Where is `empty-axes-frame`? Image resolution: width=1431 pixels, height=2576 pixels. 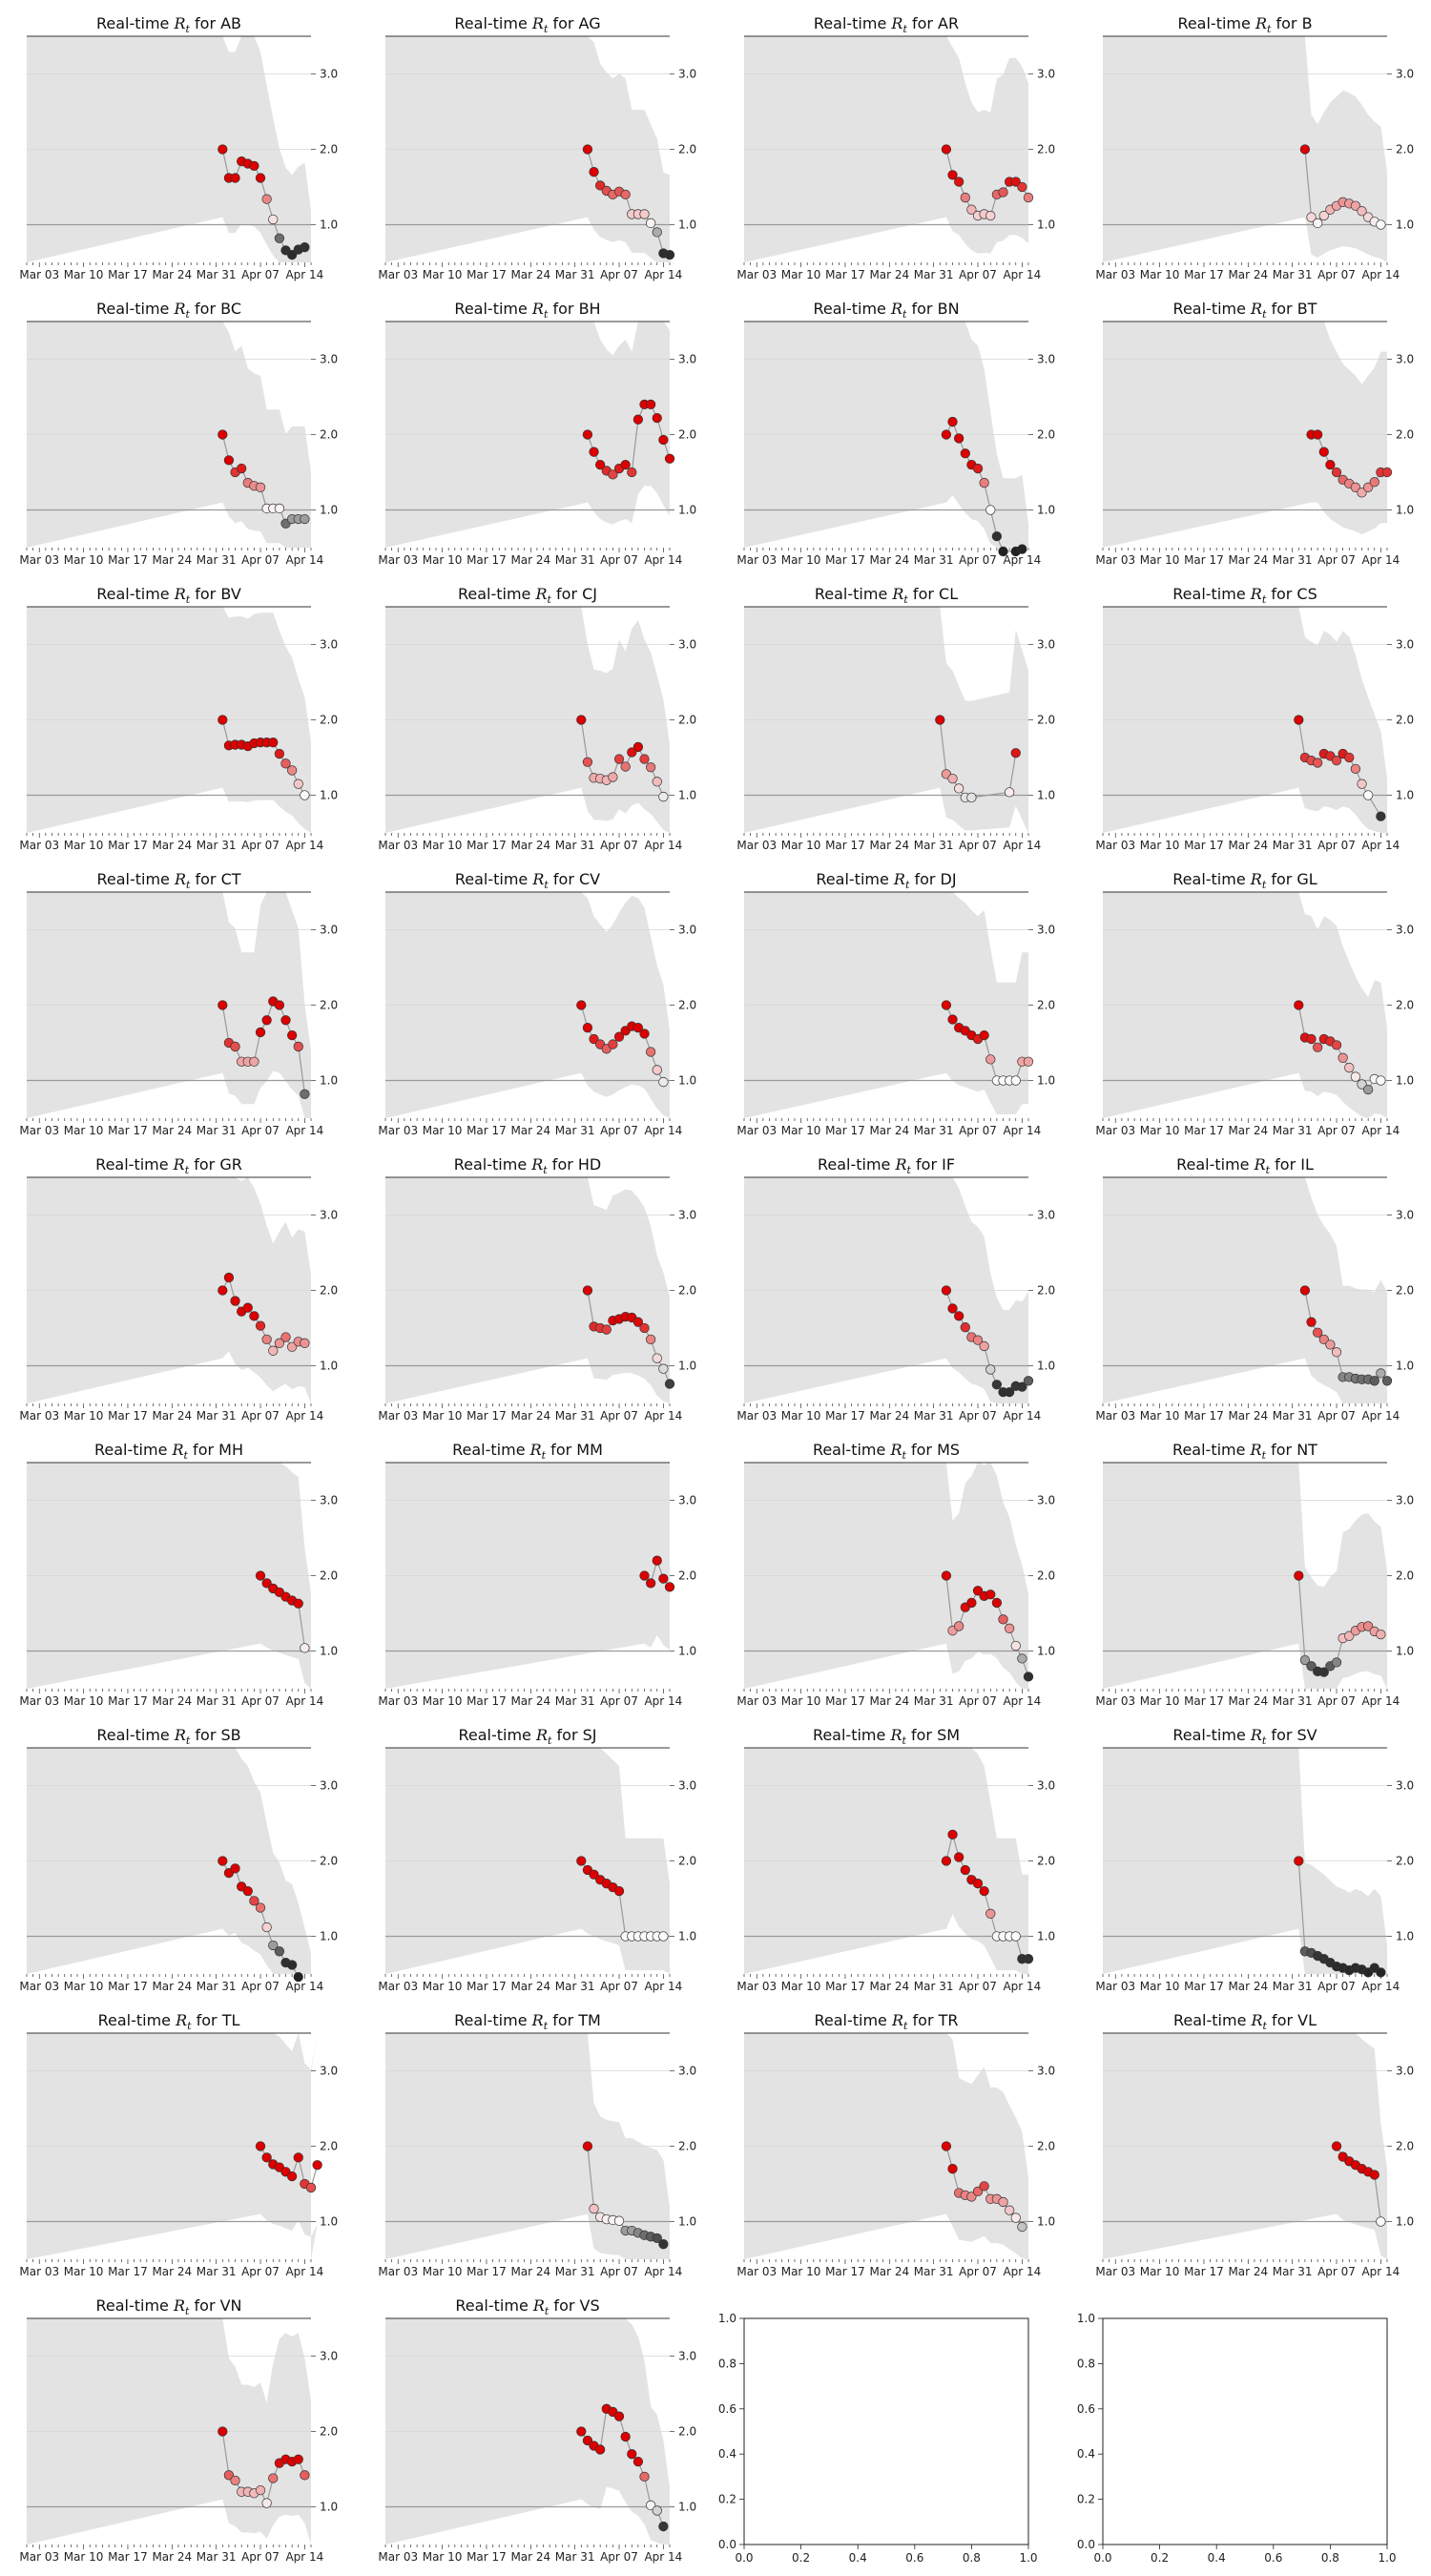 empty-axes-frame is located at coordinates (1245, 2431).